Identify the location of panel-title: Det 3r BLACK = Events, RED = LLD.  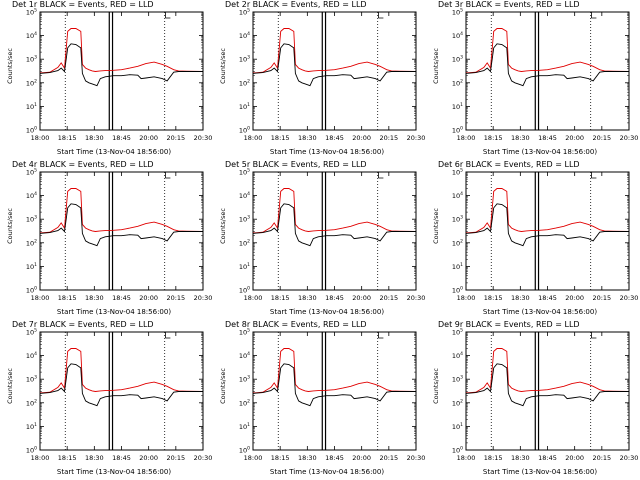
(509, 4).